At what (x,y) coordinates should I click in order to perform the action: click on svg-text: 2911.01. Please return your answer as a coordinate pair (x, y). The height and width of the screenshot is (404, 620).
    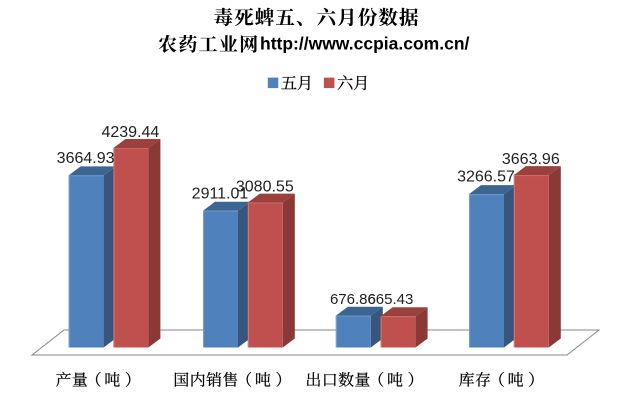
    Looking at the image, I should click on (220, 193).